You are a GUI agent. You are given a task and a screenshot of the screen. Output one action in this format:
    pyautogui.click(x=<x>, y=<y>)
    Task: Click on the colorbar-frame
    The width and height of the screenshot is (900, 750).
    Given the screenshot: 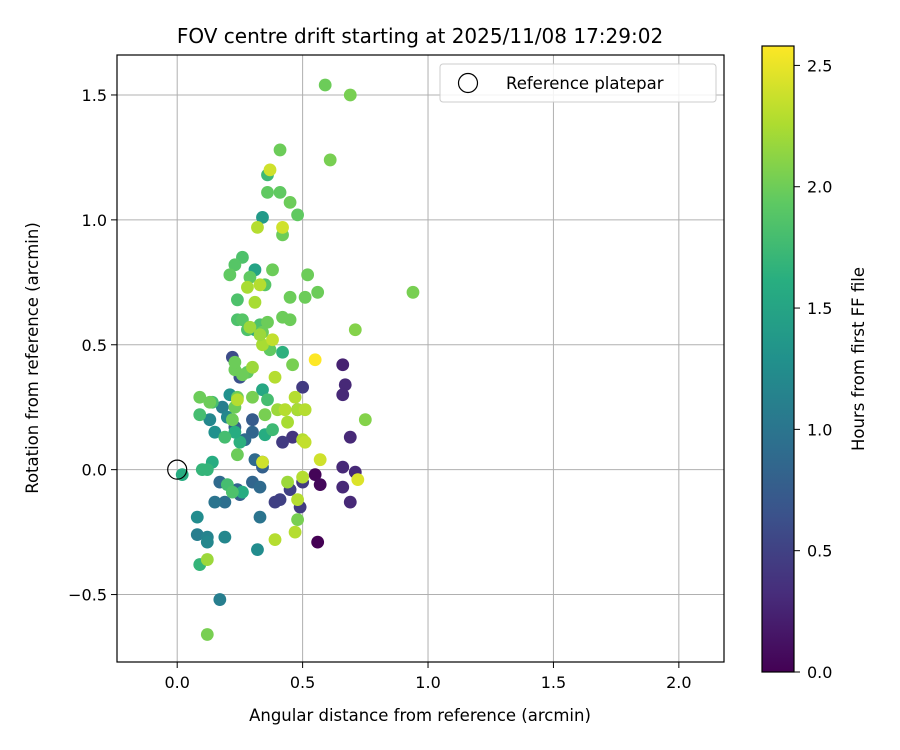 What is the action you would take?
    pyautogui.click(x=778, y=359)
    